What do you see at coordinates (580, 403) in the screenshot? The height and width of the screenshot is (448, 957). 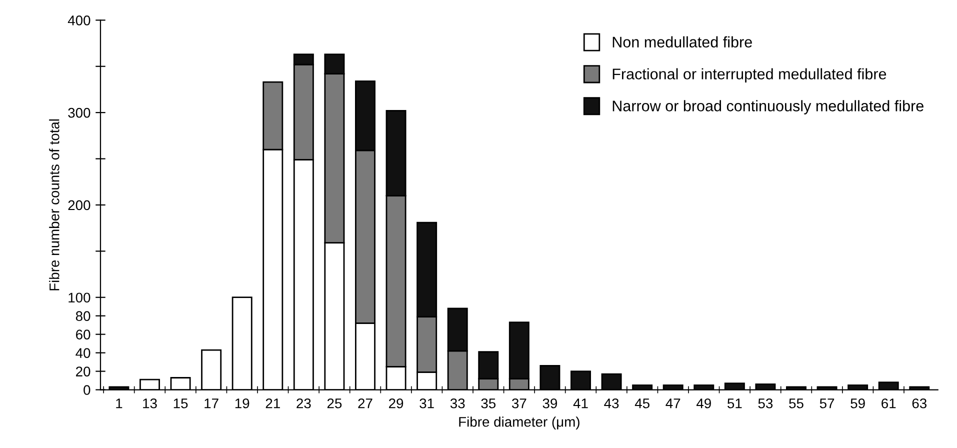 I see `x-tick-label: 41` at bounding box center [580, 403].